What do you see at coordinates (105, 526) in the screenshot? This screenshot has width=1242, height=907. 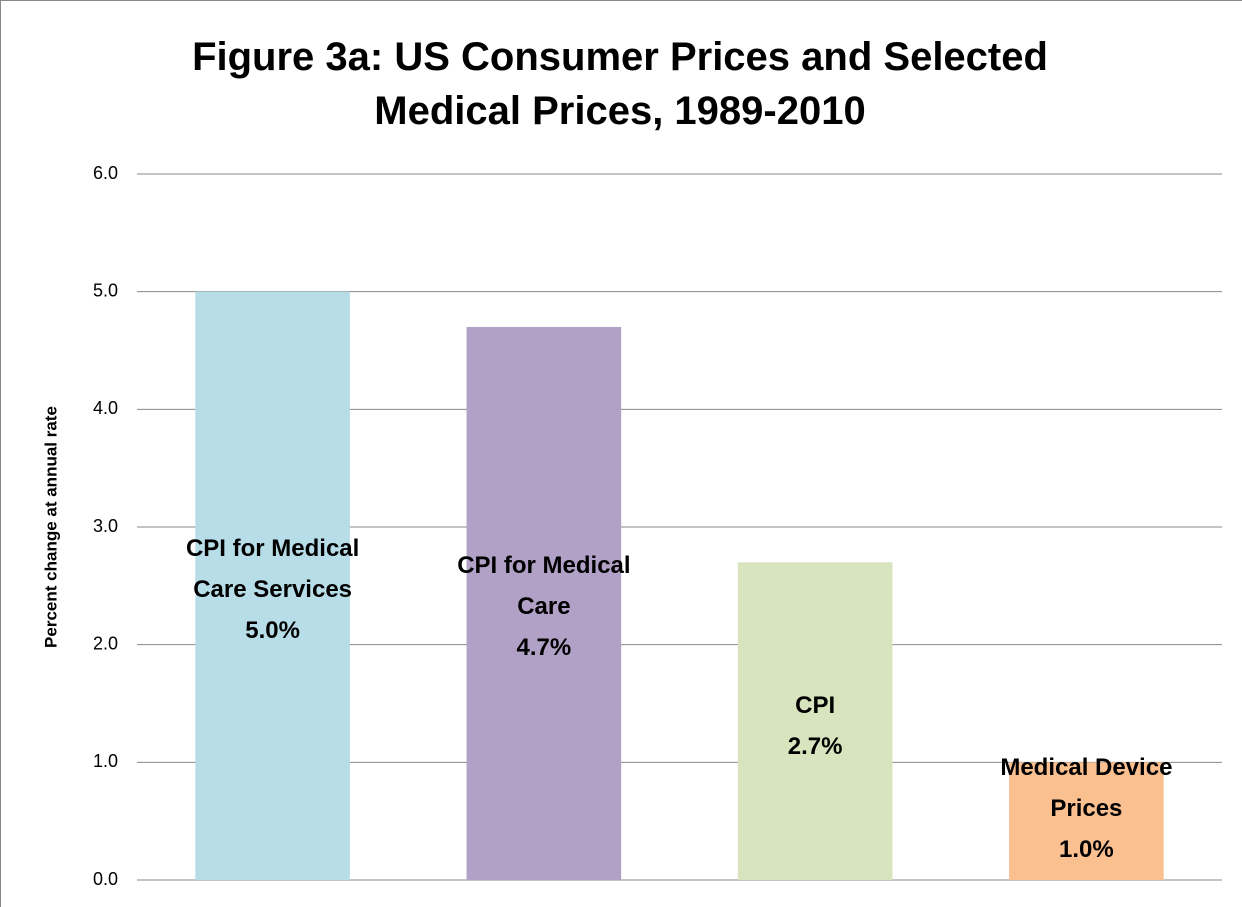 I see `y-tick-label: 3.0` at bounding box center [105, 526].